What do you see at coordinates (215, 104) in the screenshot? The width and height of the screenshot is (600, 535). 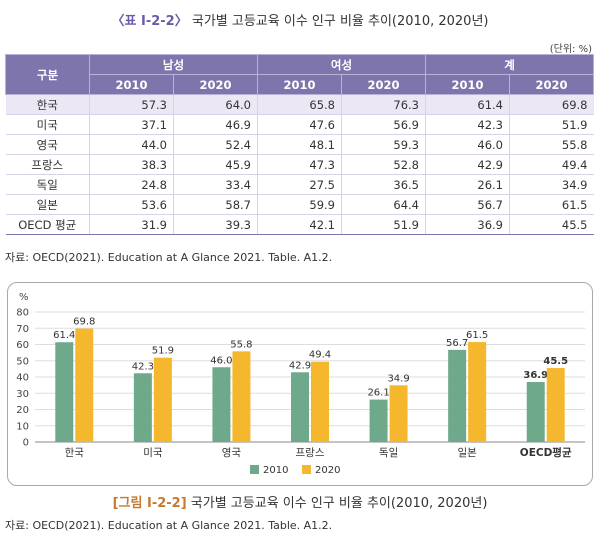 I see `table-cell: 64.0` at bounding box center [215, 104].